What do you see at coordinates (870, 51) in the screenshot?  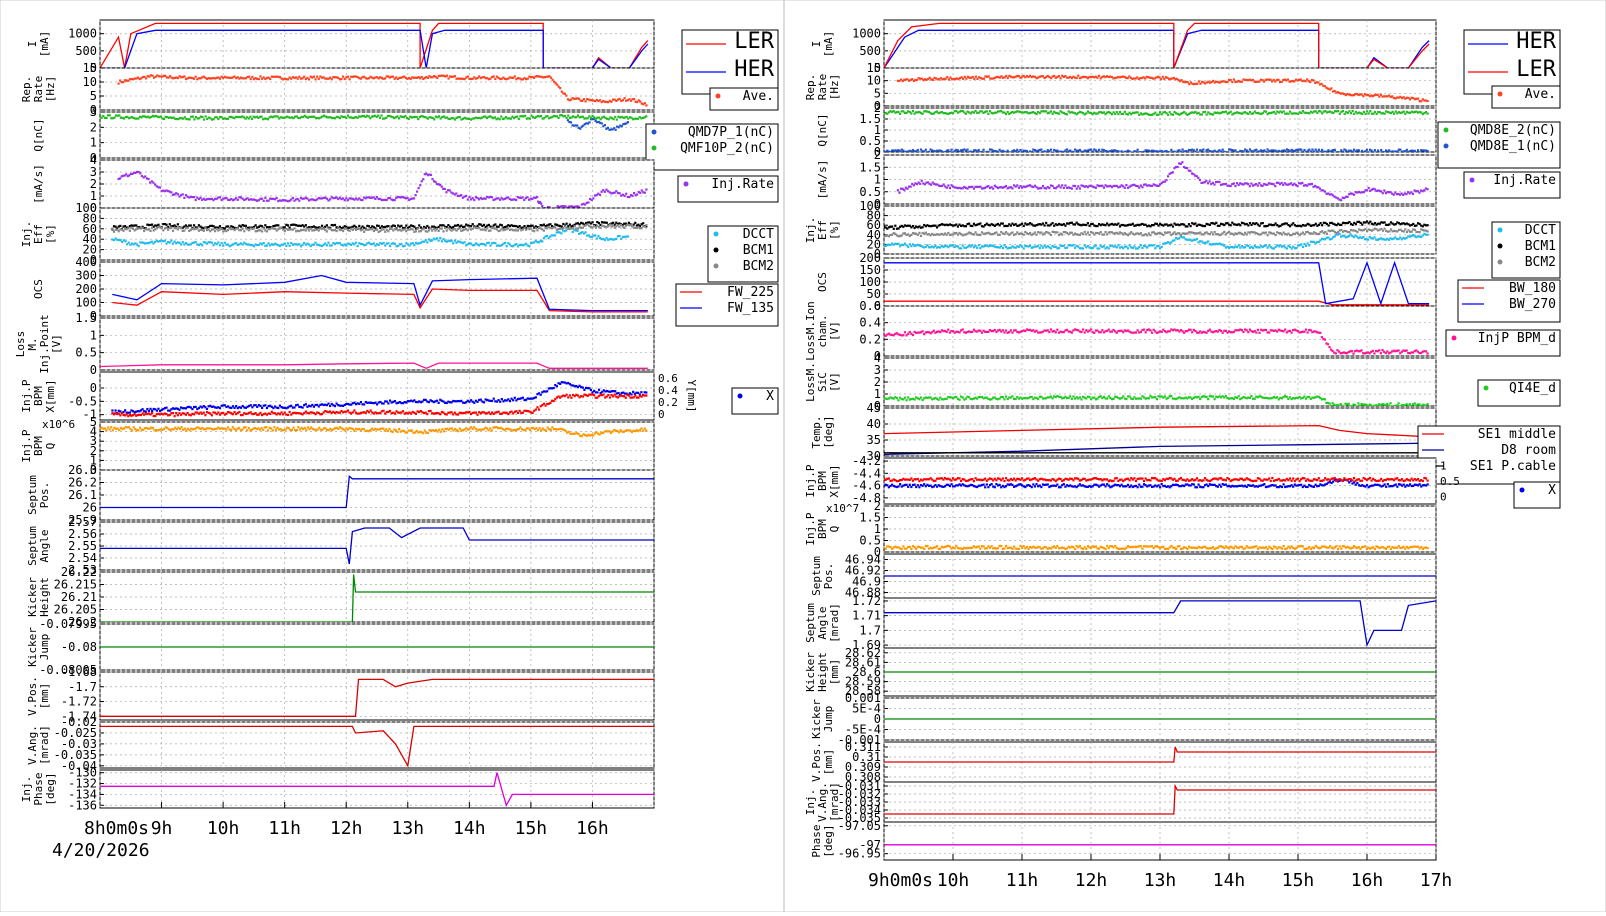 I see `y-tick-label: 500` at bounding box center [870, 51].